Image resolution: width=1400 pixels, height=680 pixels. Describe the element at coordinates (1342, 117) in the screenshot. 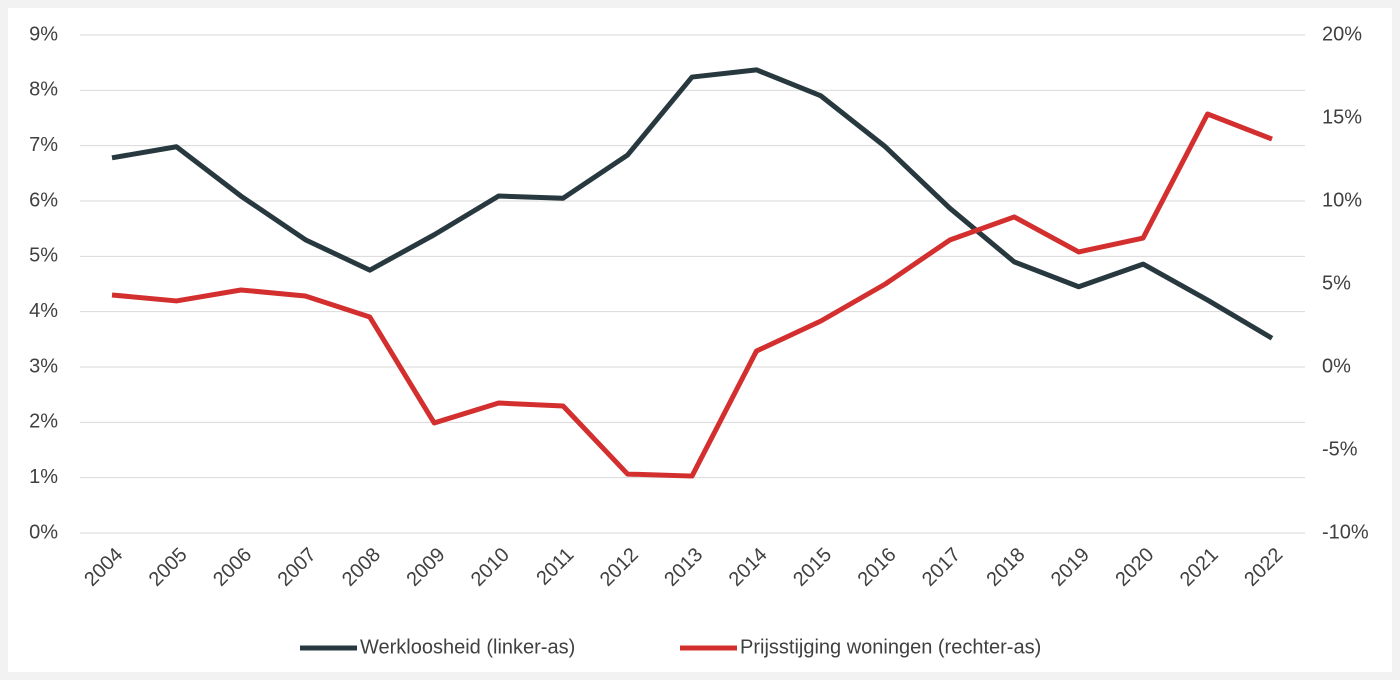

I see `y2-tick-label: 15%` at that location.